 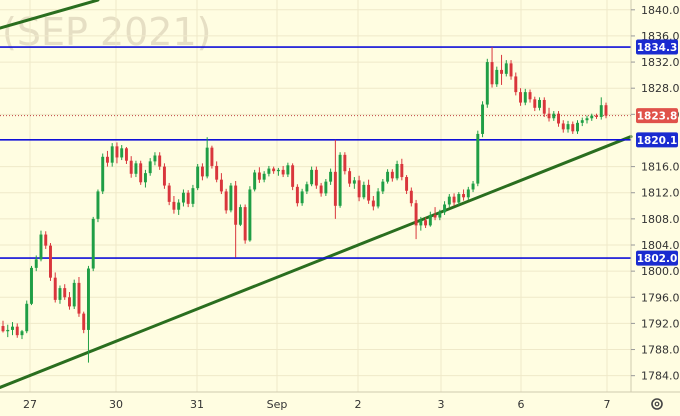 I want to click on y-tick-label: 1832.0, so click(x=660, y=62).